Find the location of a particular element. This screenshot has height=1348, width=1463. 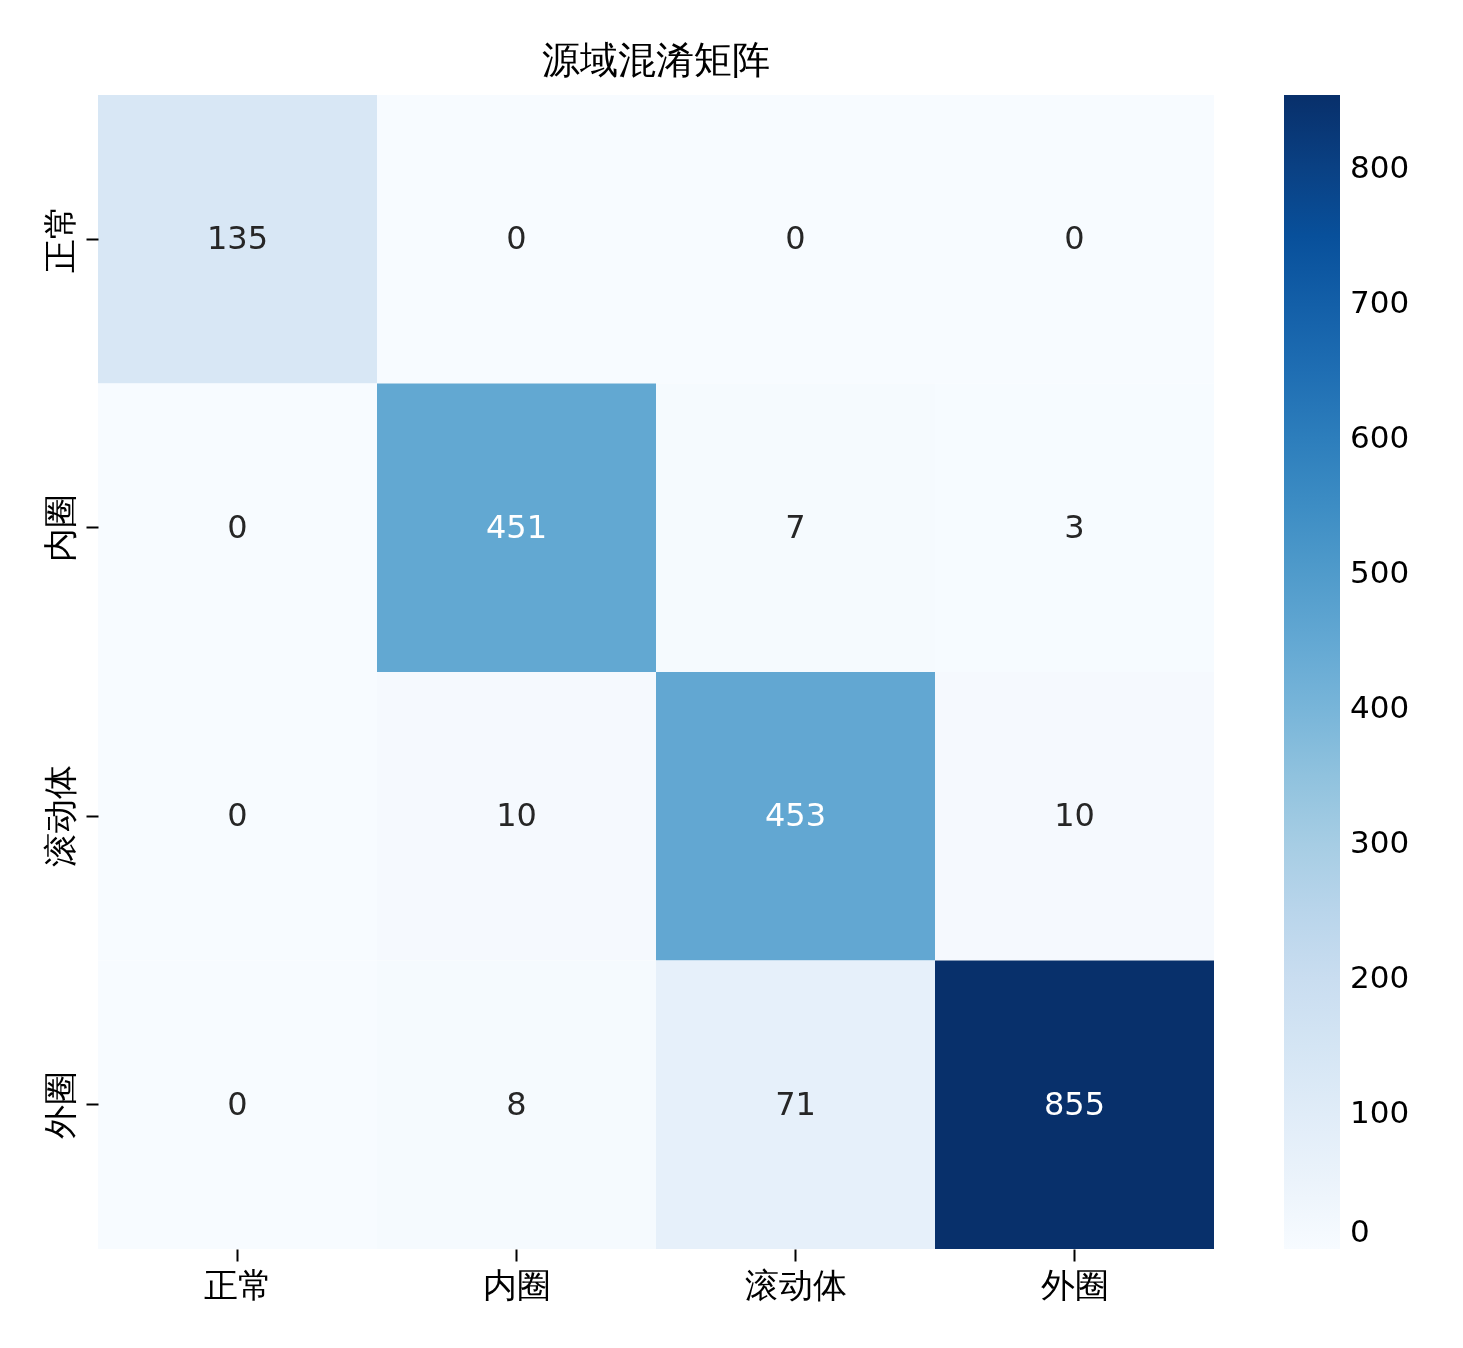

x-tick-label: 滚动体 is located at coordinates (795, 1284).